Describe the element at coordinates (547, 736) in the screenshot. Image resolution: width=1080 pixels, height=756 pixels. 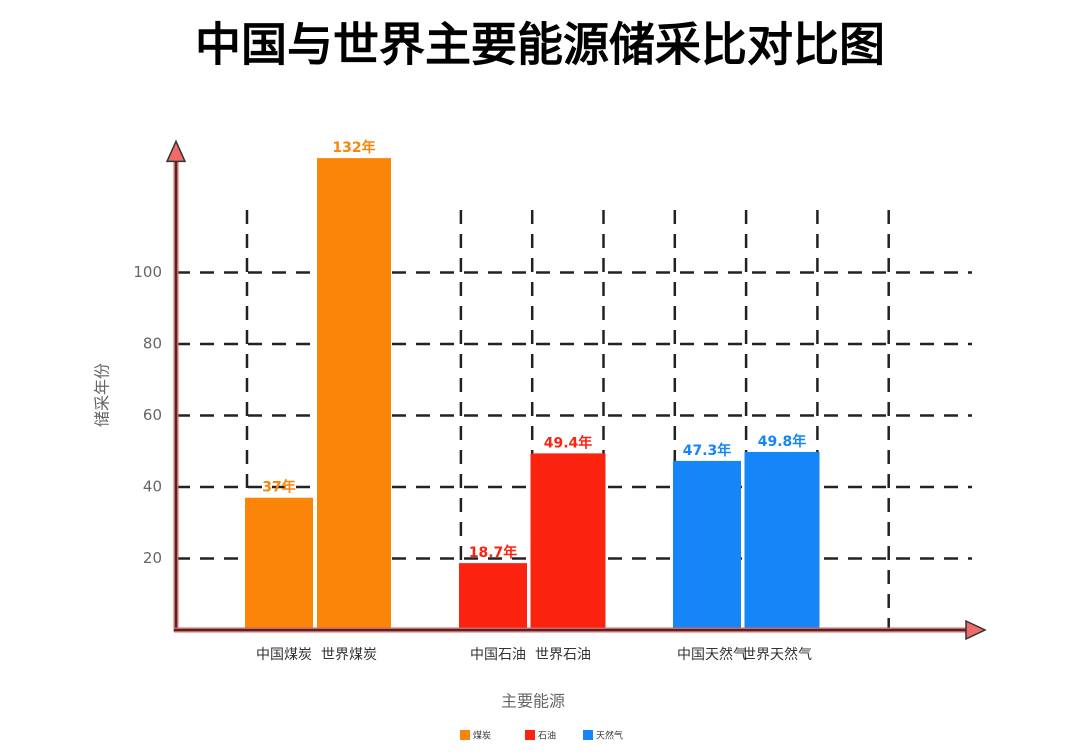
I see `legend-label: 石油` at that location.